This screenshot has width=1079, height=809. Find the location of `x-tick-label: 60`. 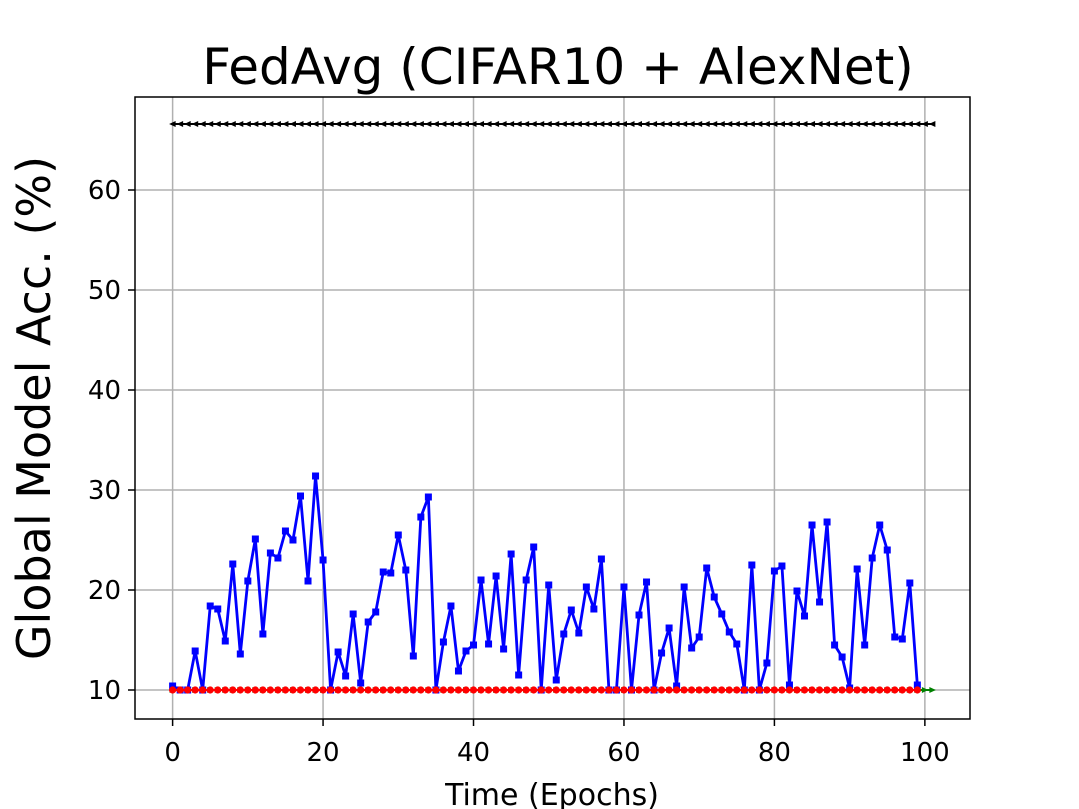

x-tick-label: 60 is located at coordinates (623, 753).